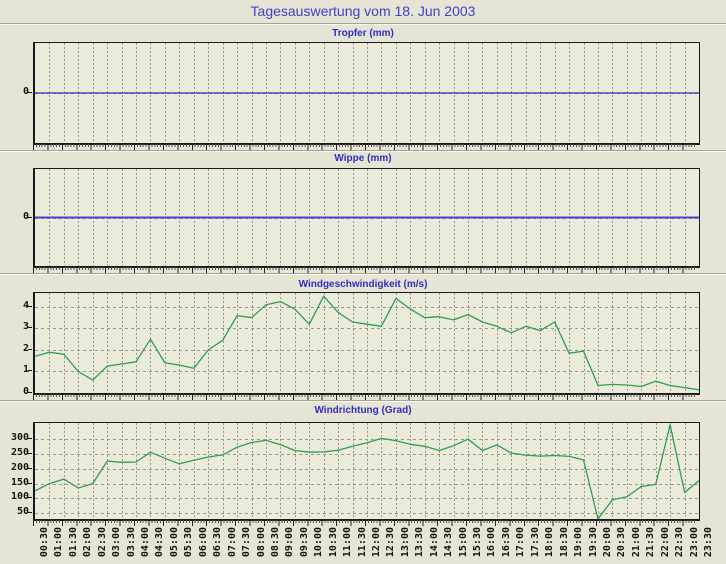  I want to click on x-tick-label: 23:30, so click(708, 542).